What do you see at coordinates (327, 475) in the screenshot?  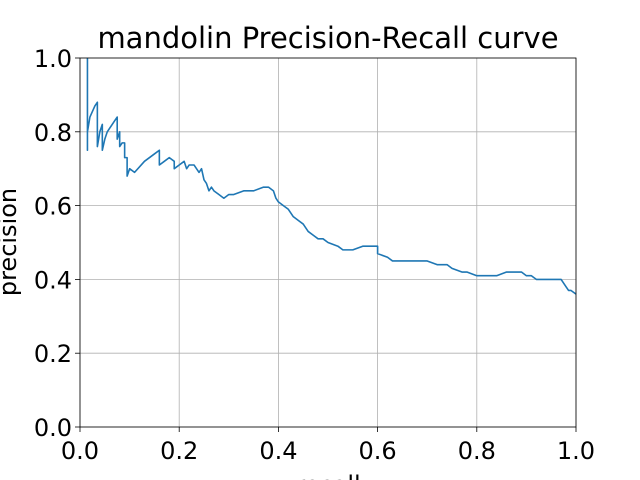 I see `x-axis-label: recall` at bounding box center [327, 475].